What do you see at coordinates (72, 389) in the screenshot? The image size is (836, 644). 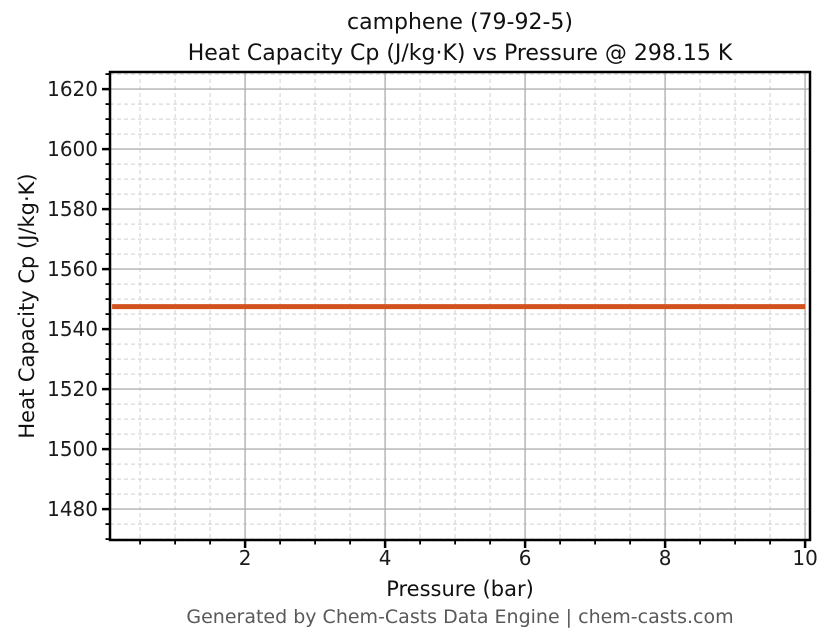 I see `y-tick-label: 1520` at bounding box center [72, 389].